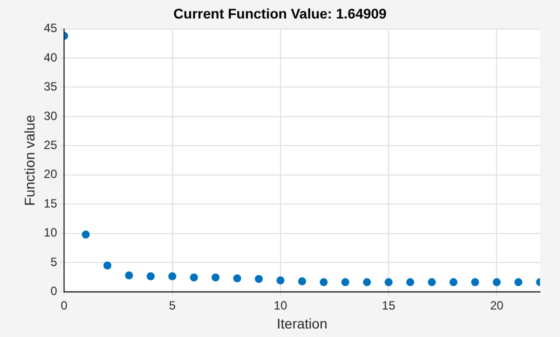 Image resolution: width=560 pixels, height=337 pixels. I want to click on y-tick-label: 10, so click(51, 233).